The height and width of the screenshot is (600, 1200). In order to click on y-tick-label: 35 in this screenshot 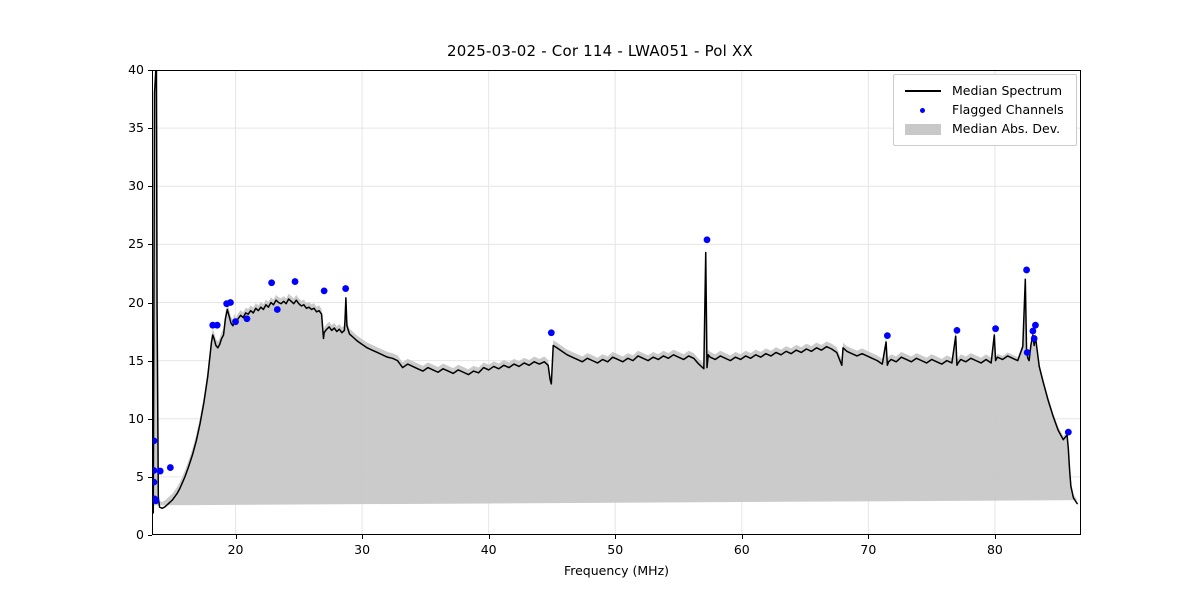, I will do `click(136, 128)`.